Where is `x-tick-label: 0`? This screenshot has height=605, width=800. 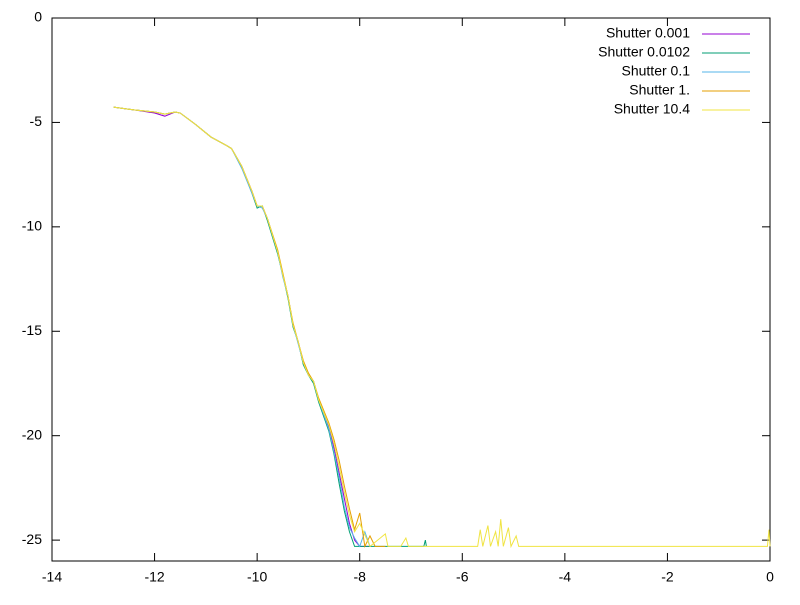 x-tick-label: 0 is located at coordinates (770, 577).